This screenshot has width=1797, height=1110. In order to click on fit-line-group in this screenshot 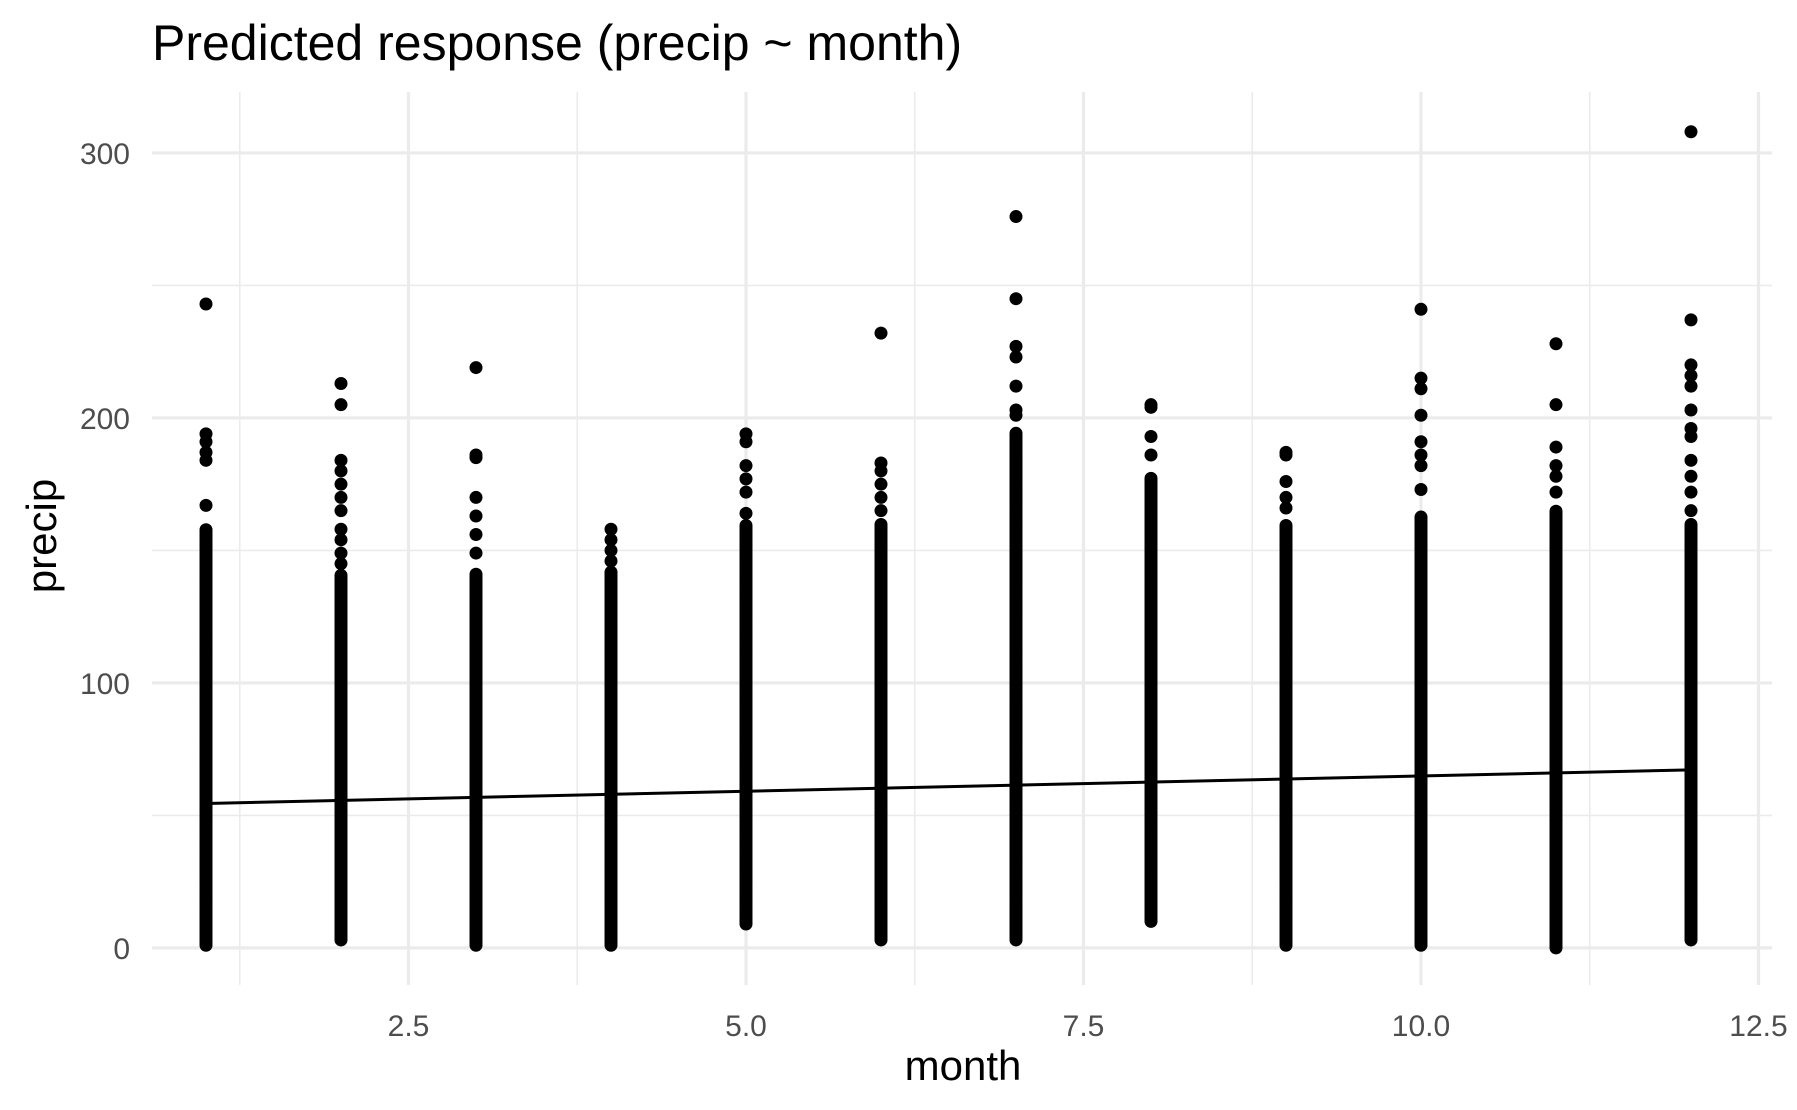, I will do `click(948, 786)`.